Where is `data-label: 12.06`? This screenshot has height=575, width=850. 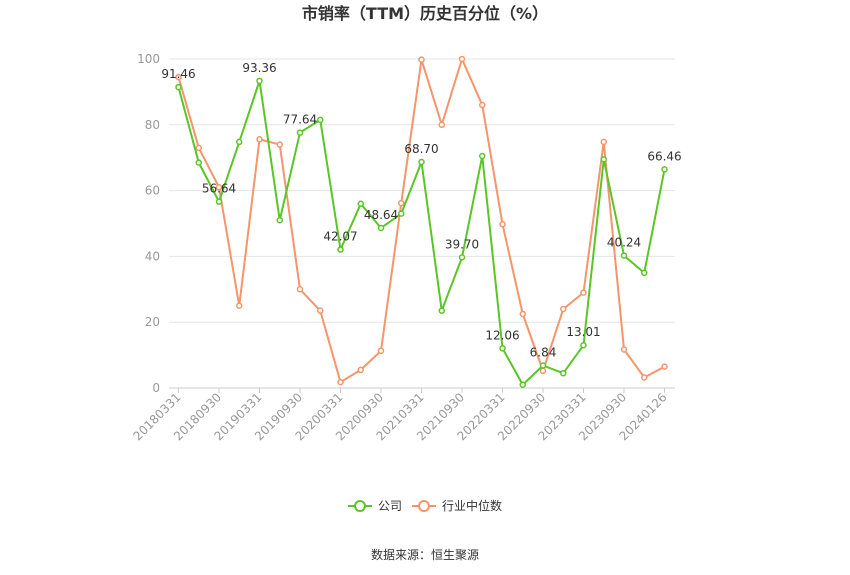
data-label: 12.06 is located at coordinates (502, 335).